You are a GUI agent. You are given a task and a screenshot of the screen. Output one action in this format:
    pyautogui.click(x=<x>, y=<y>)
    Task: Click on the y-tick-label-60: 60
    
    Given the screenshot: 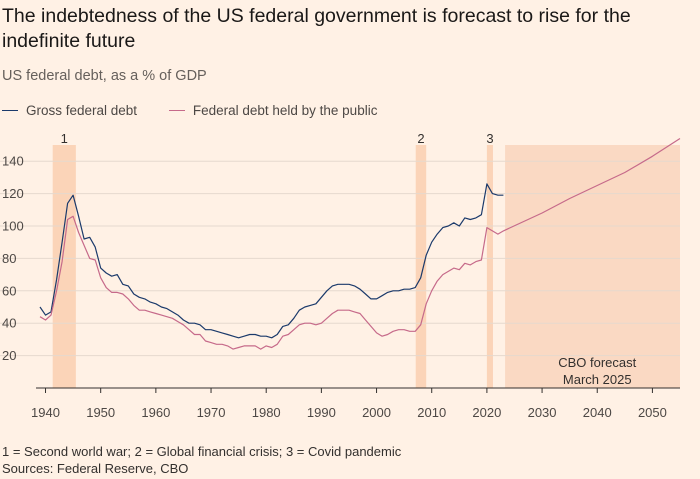 What is the action you would take?
    pyautogui.click(x=9, y=290)
    